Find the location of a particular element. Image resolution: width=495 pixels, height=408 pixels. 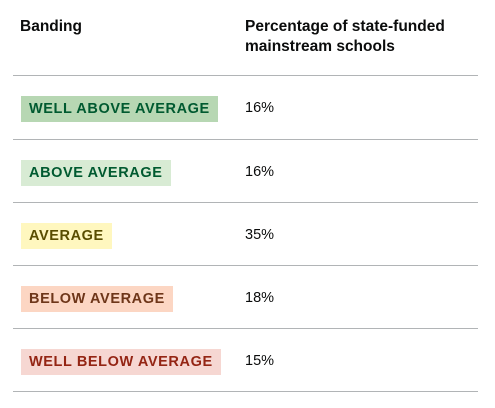

header-percentage-line2: mainstream schools is located at coordinates (320, 46).